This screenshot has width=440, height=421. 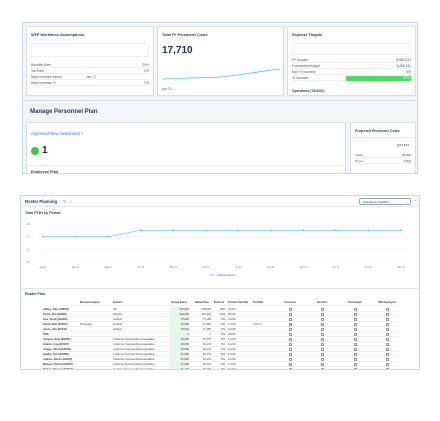 What do you see at coordinates (179, 309) in the screenshot?
I see `annual-salary: 140,000` at bounding box center [179, 309].